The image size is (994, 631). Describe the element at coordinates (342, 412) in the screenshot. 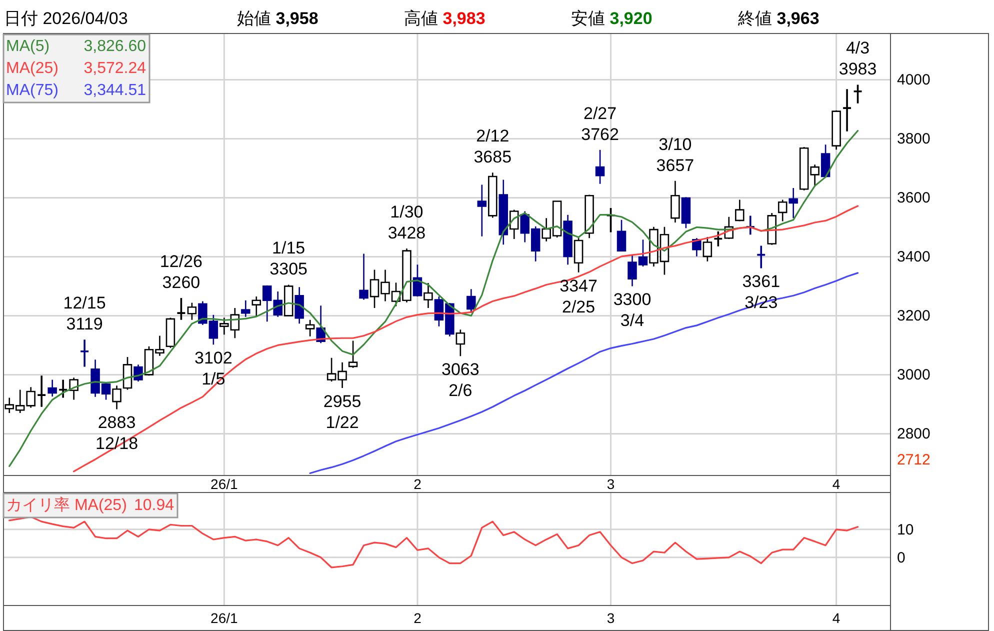

I see `annotation: 2955 1/22` at that location.